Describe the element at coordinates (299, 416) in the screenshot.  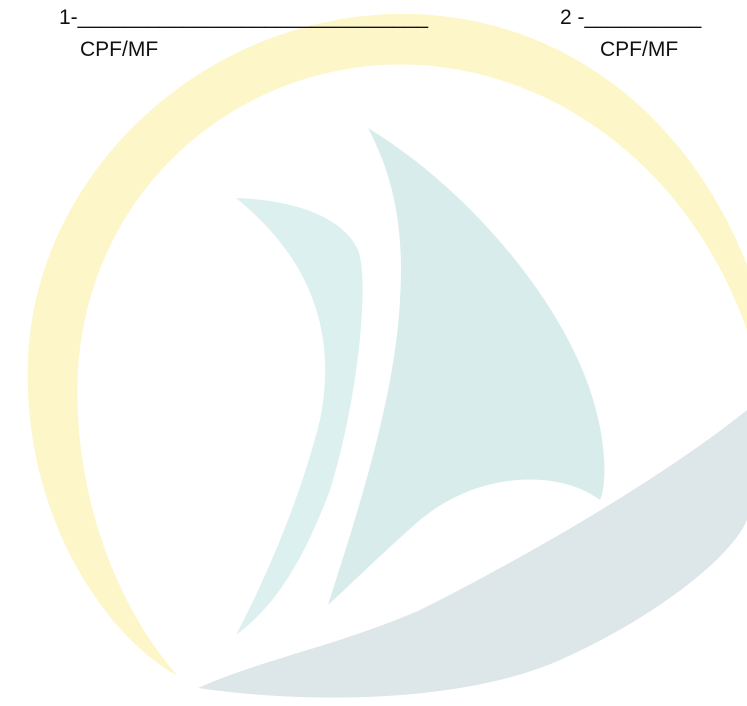
I see `watermark-sail-left` at that location.